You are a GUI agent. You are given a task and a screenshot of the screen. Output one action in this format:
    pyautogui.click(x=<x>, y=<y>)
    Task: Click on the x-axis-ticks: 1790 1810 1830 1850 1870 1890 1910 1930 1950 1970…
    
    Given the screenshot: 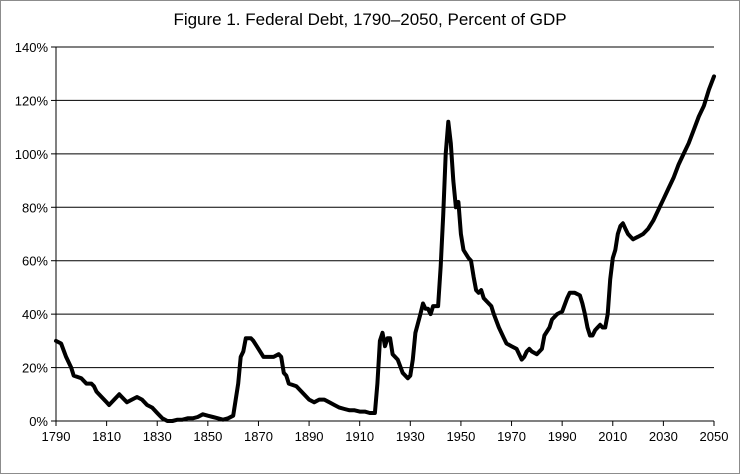 What is the action you would take?
    pyautogui.click(x=385, y=432)
    